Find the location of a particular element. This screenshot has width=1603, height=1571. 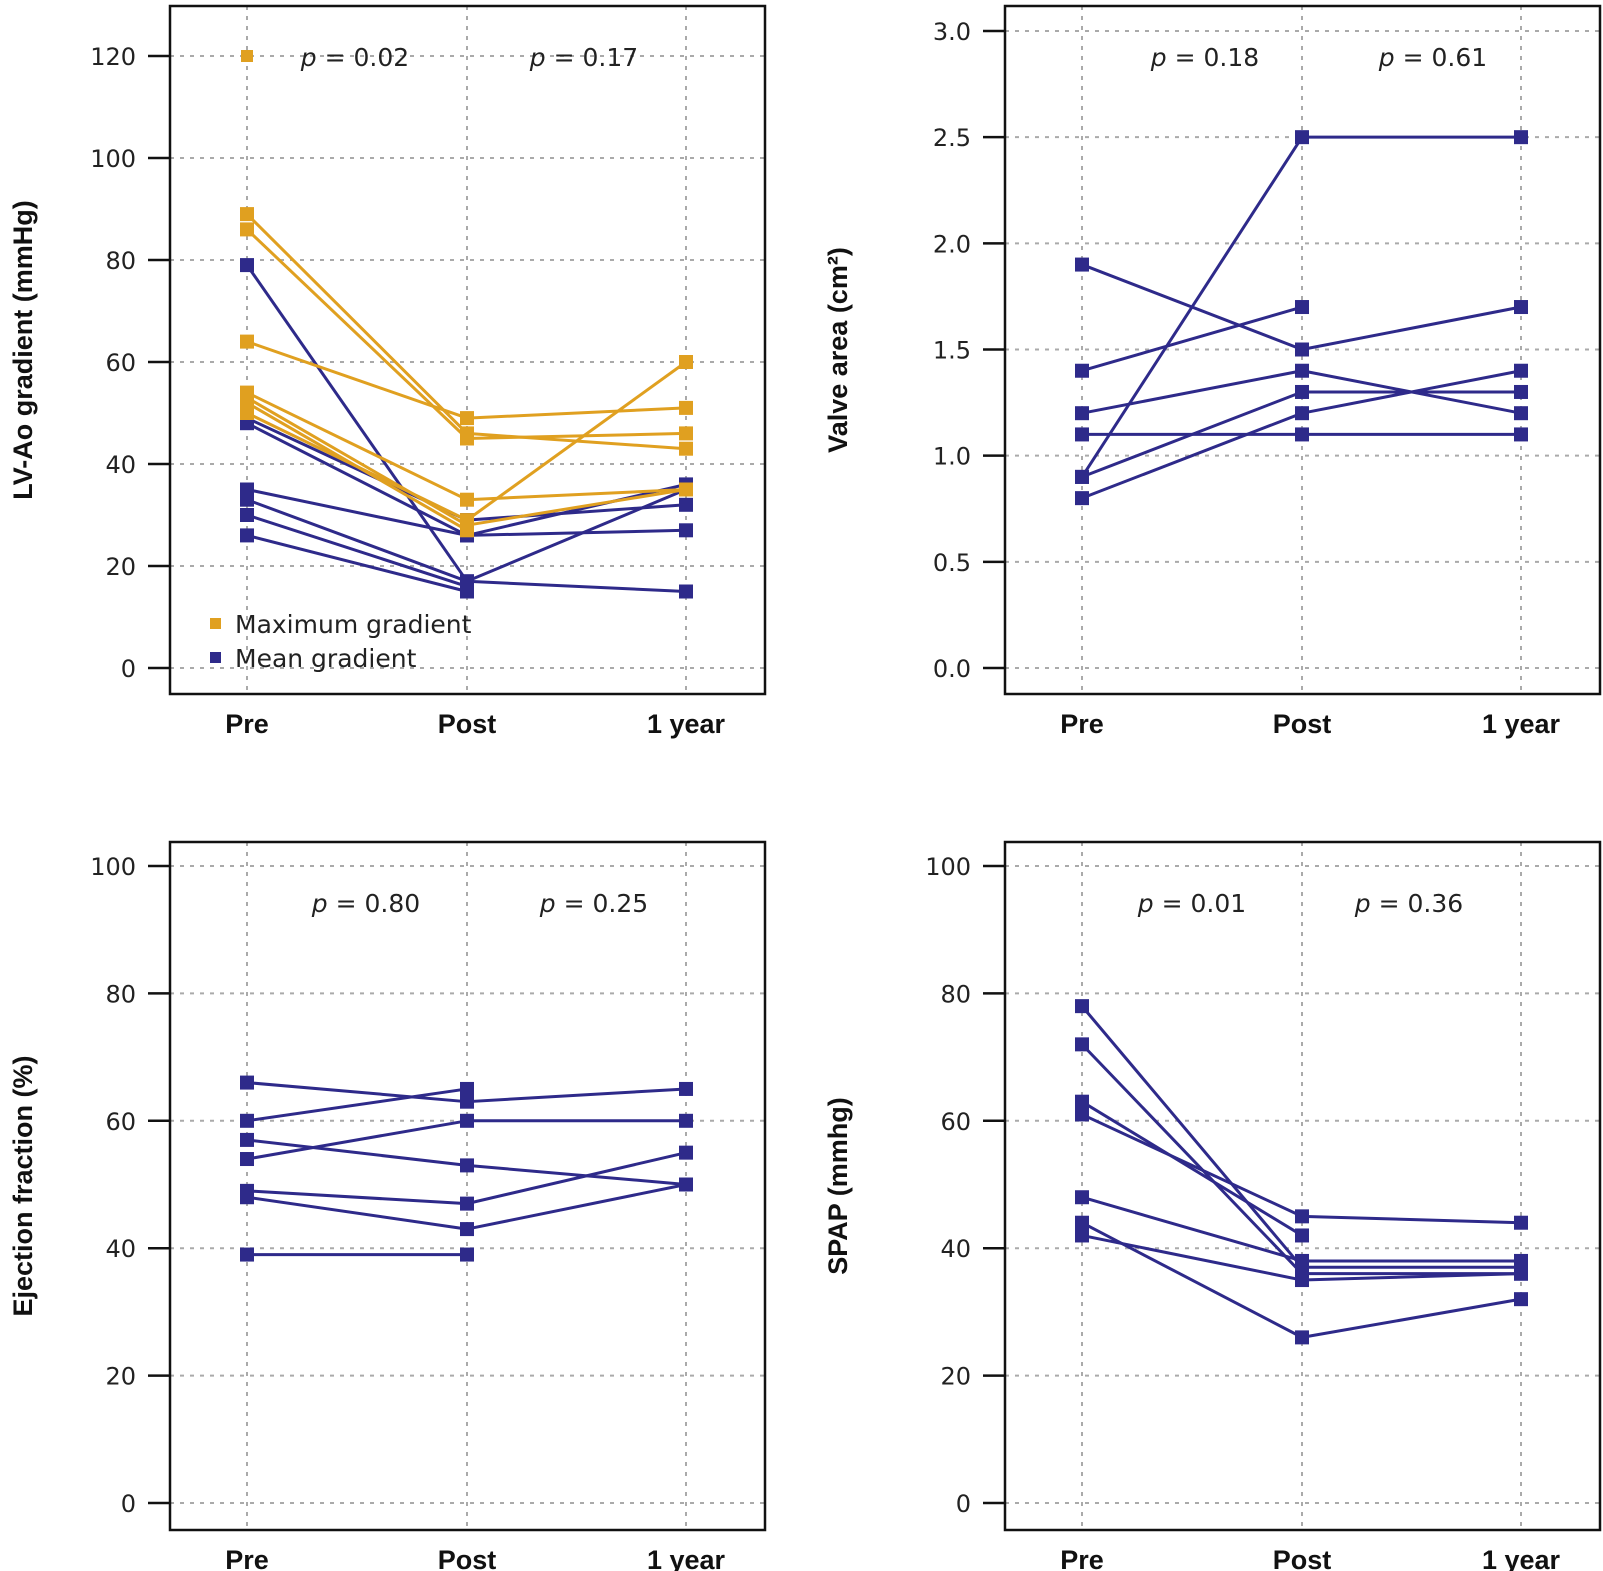

p-value-annotation: p = 0.25 is located at coordinates (593, 903).